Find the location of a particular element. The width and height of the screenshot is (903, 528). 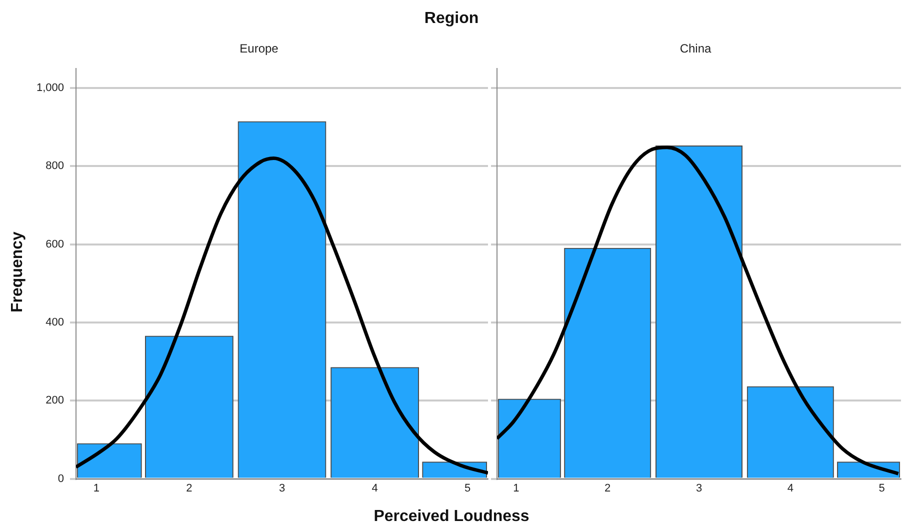

y-tick-label: 200 is located at coordinates (55, 400).